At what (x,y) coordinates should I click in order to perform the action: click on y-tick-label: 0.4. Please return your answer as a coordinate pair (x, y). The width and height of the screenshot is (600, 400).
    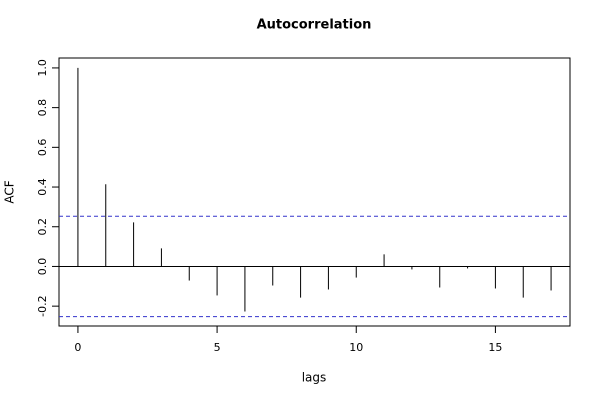
    Looking at the image, I should click on (42, 187).